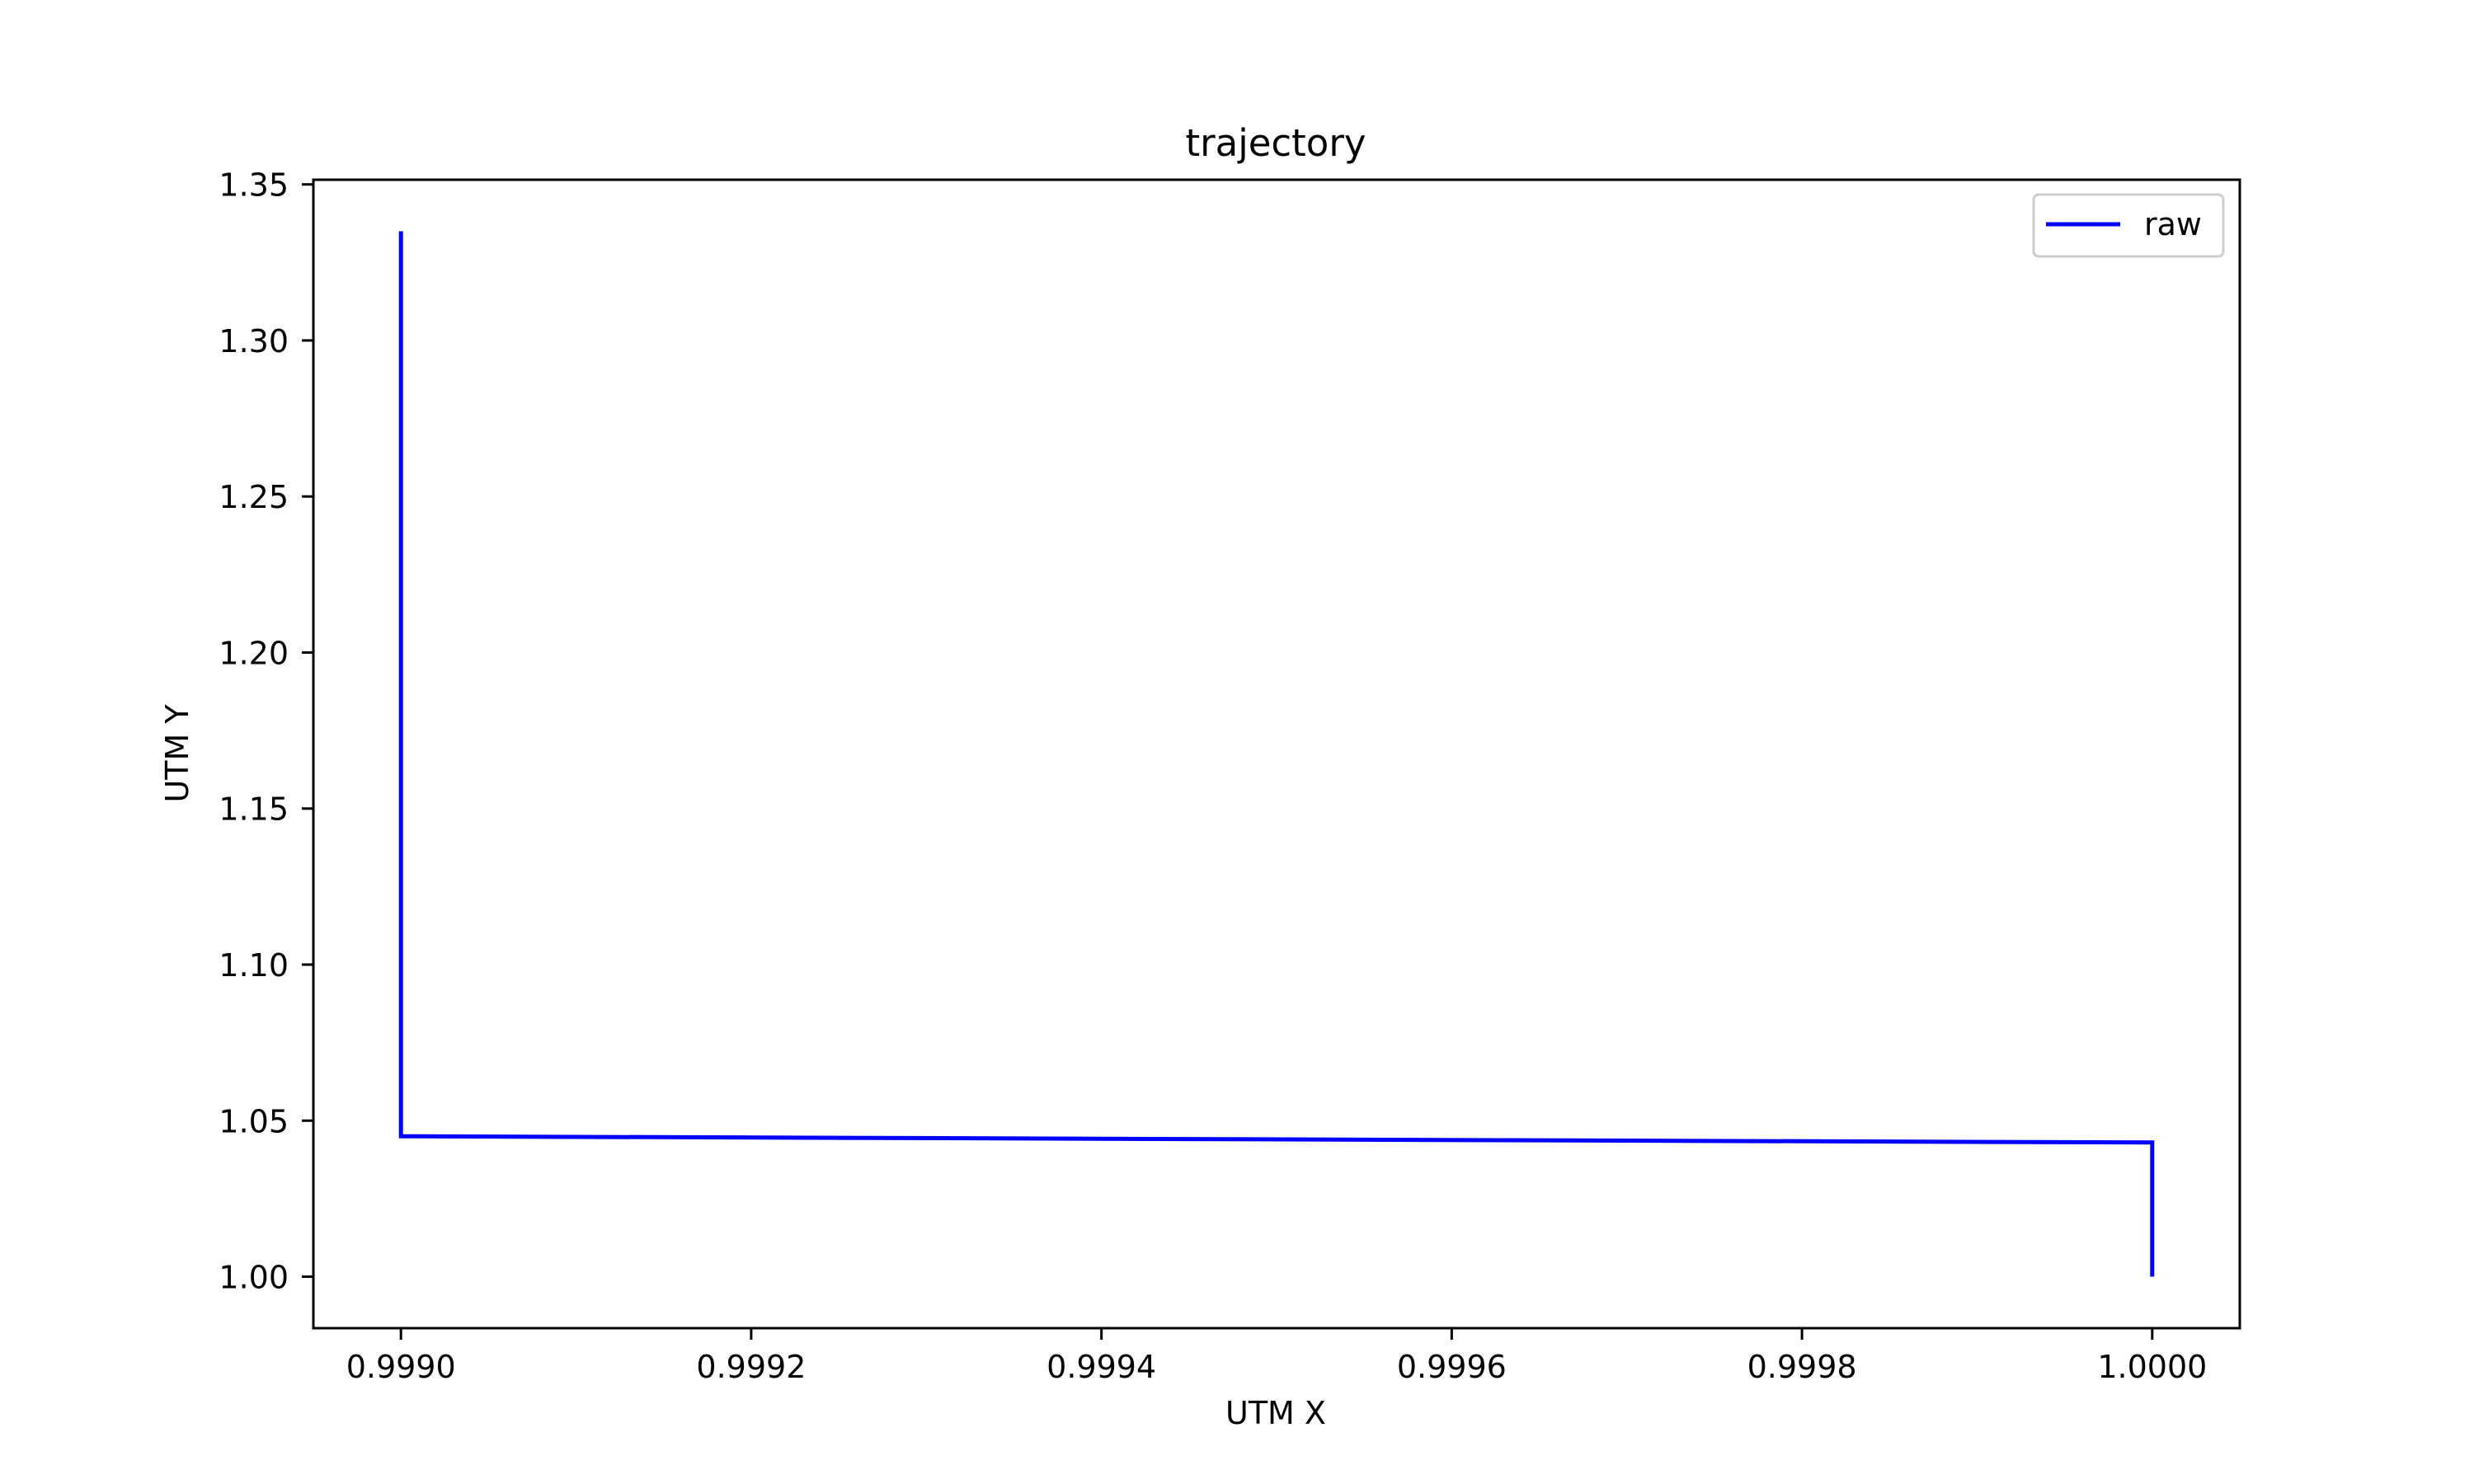 The width and height of the screenshot is (2474, 1484). I want to click on y-axis-label: UTM Y, so click(177, 753).